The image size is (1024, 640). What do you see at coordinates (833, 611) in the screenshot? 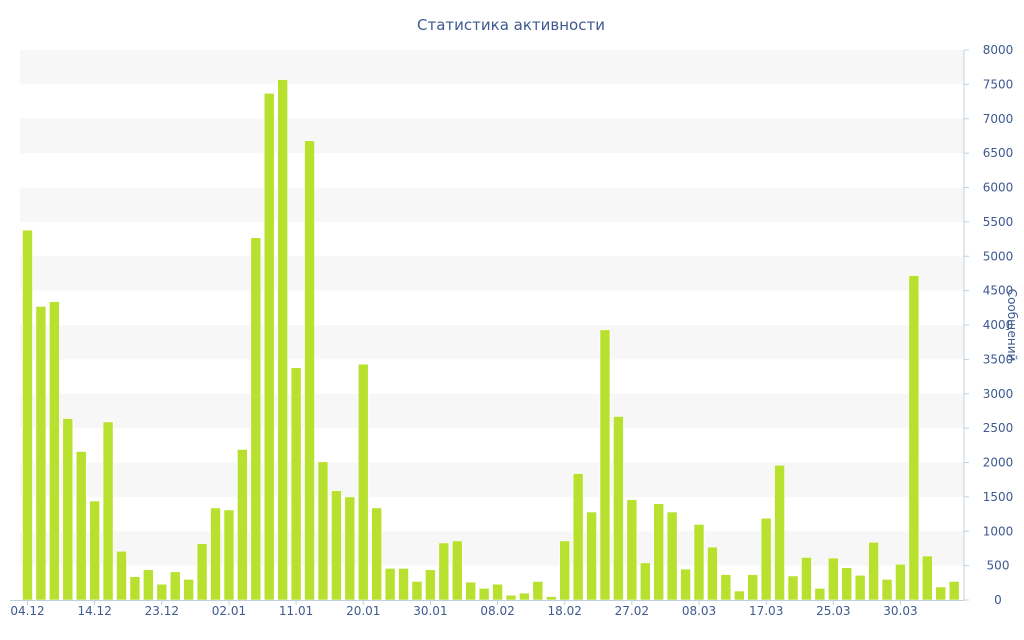
I see `x-tick-label: 25.03` at bounding box center [833, 611].